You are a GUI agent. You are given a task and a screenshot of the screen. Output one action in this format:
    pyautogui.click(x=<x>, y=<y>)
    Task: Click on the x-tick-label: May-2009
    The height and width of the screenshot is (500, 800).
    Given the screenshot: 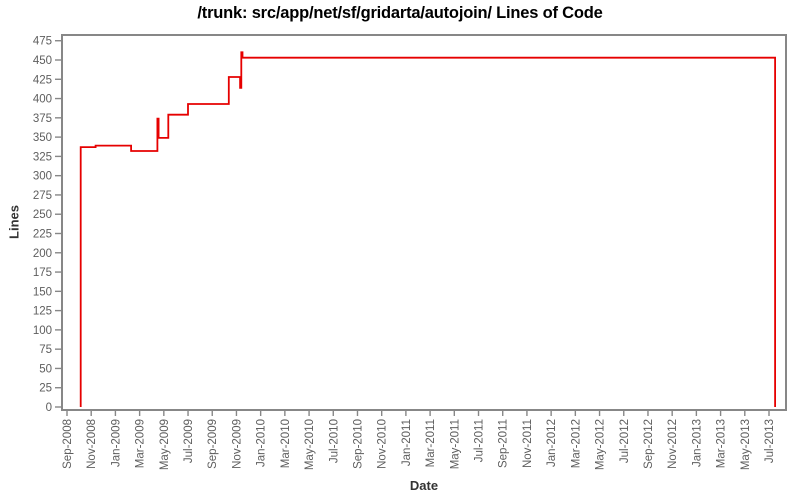 What is the action you would take?
    pyautogui.click(x=165, y=444)
    